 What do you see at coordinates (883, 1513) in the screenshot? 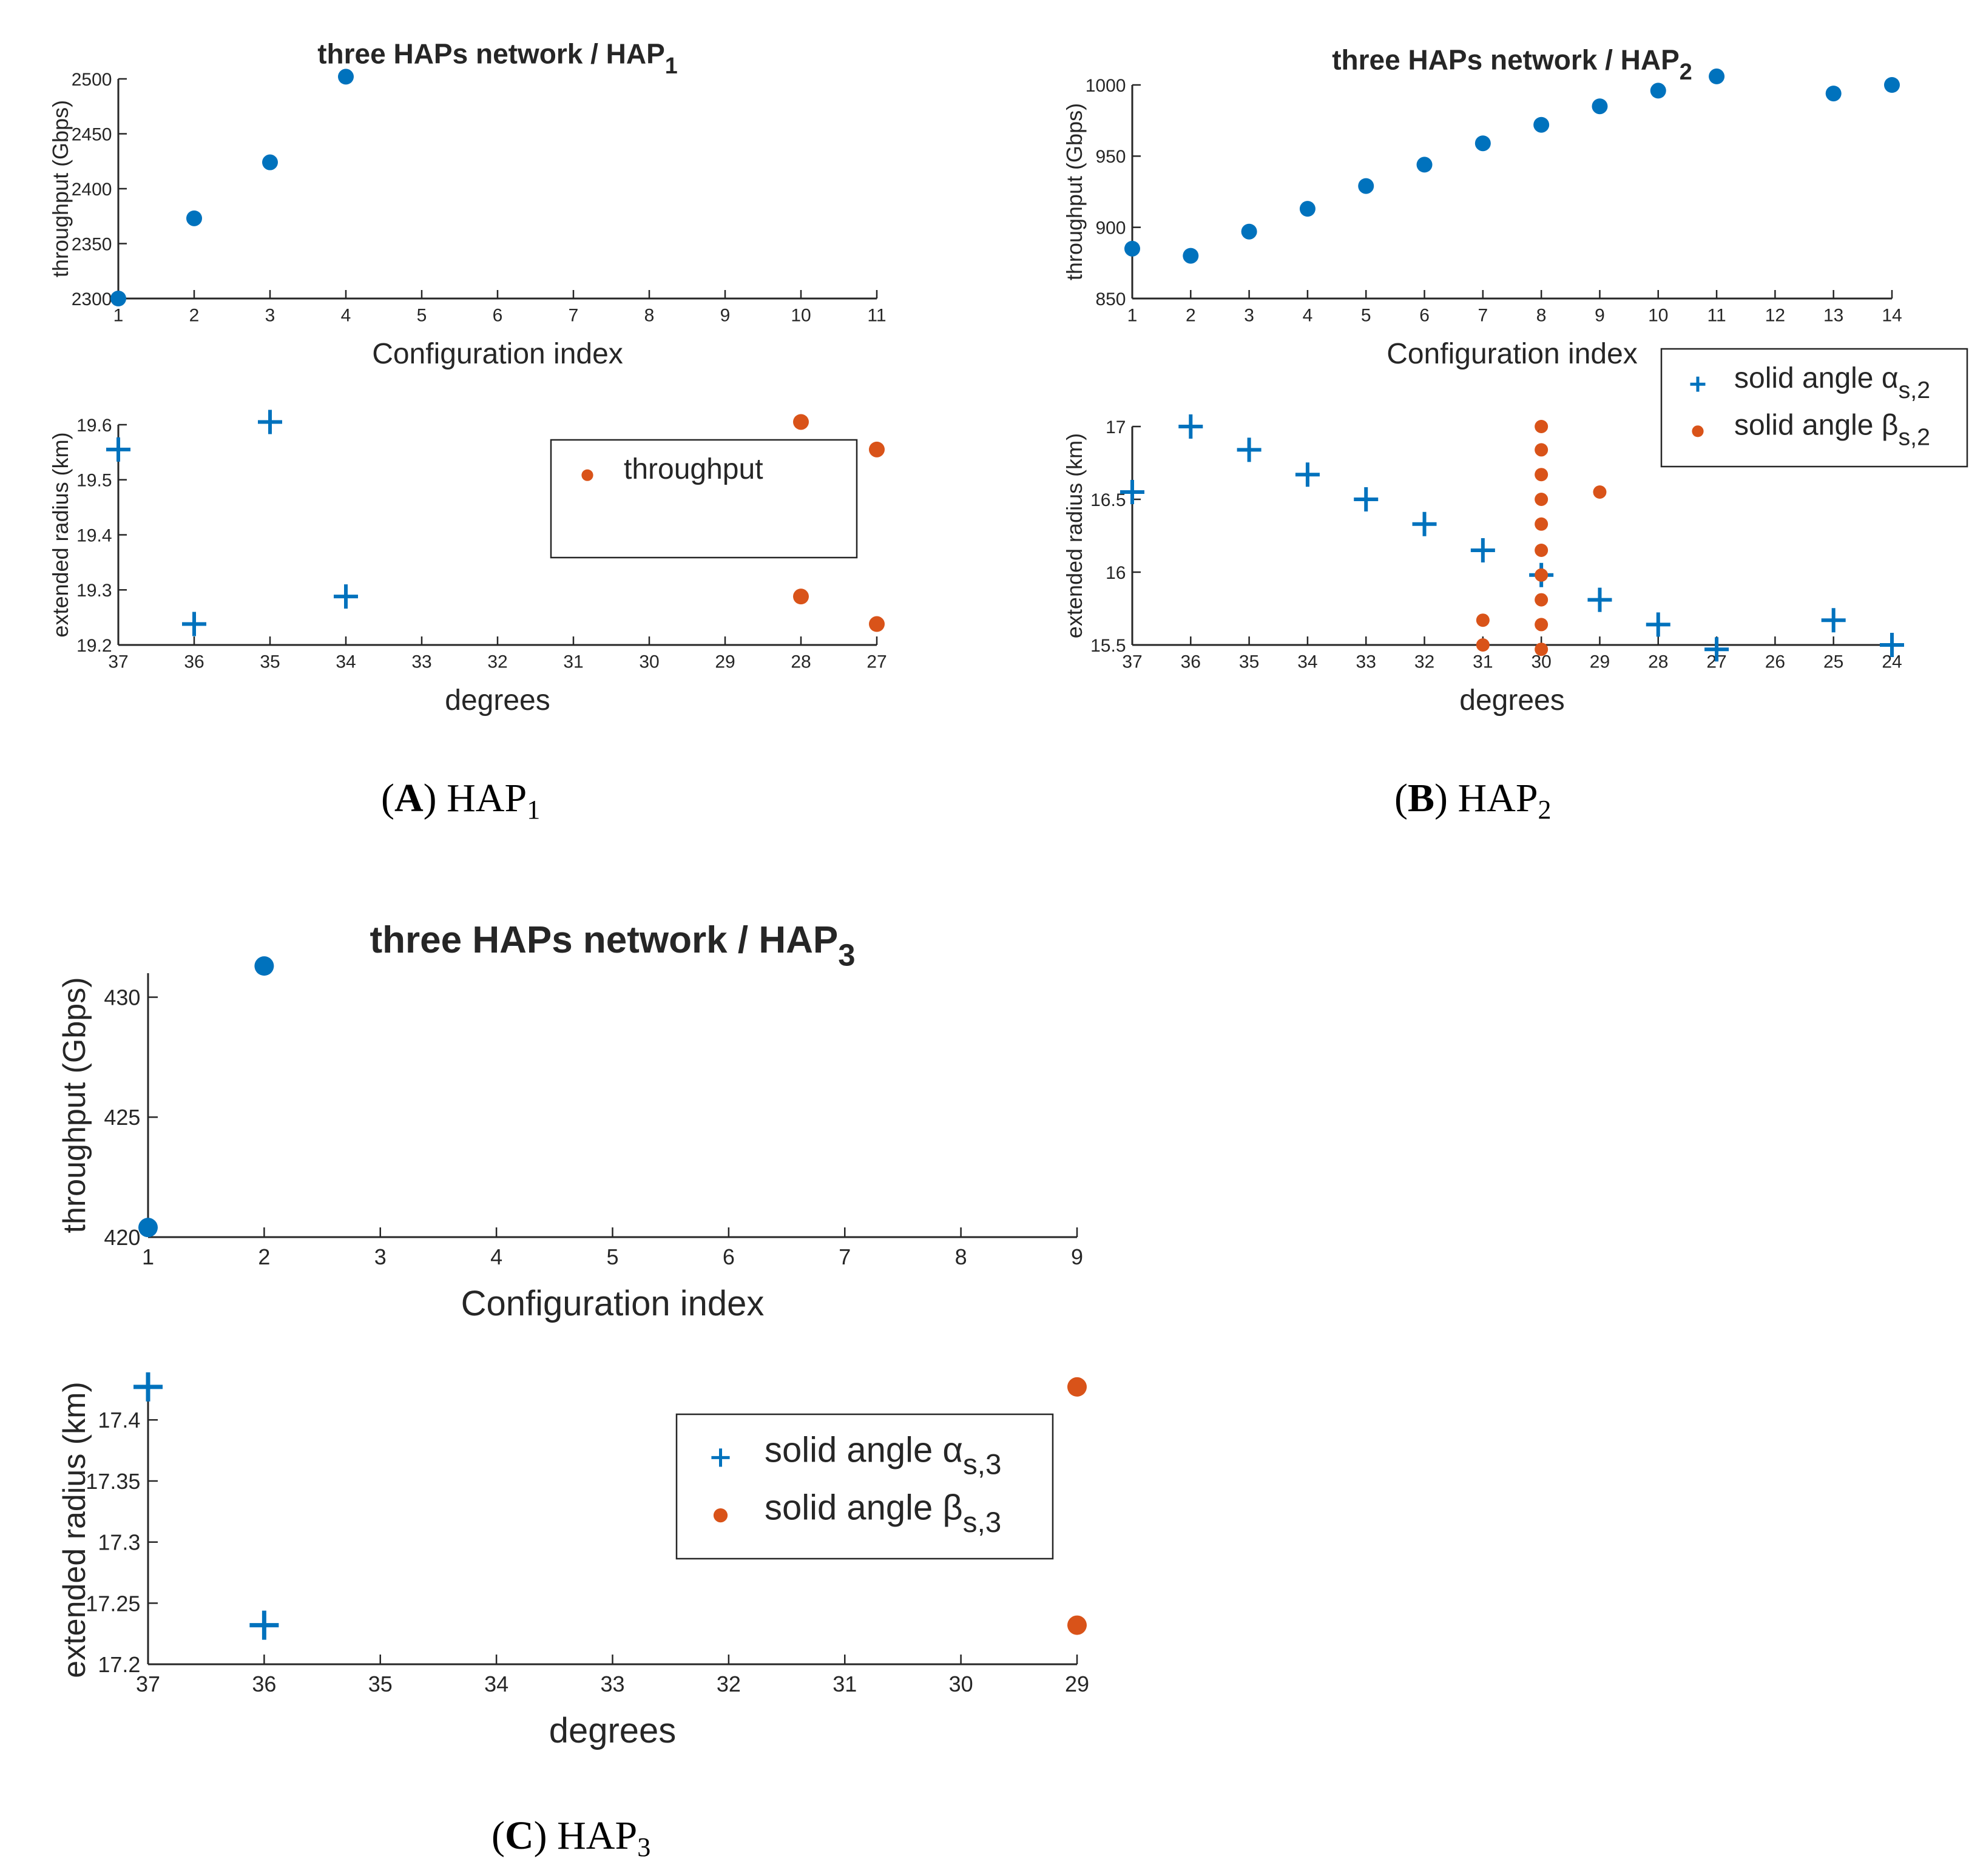
I see `legend-entry: solid angle βs,3` at bounding box center [883, 1513].